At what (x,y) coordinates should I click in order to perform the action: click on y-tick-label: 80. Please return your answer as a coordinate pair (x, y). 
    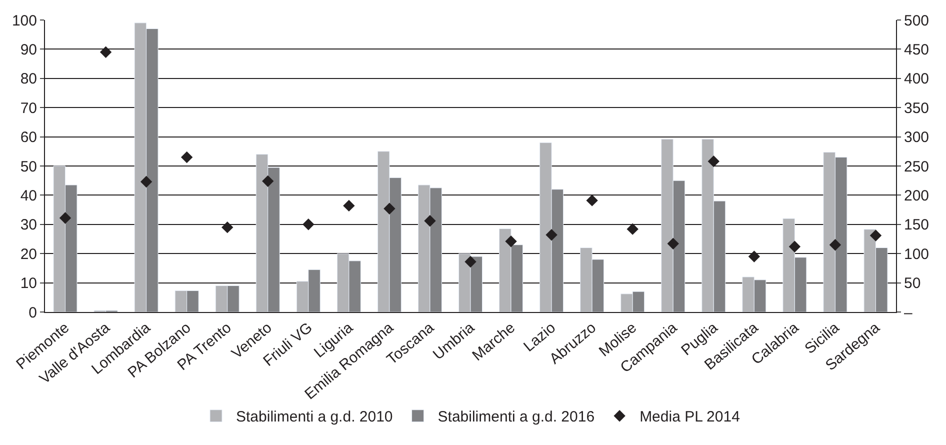
    Looking at the image, I should click on (28, 79).